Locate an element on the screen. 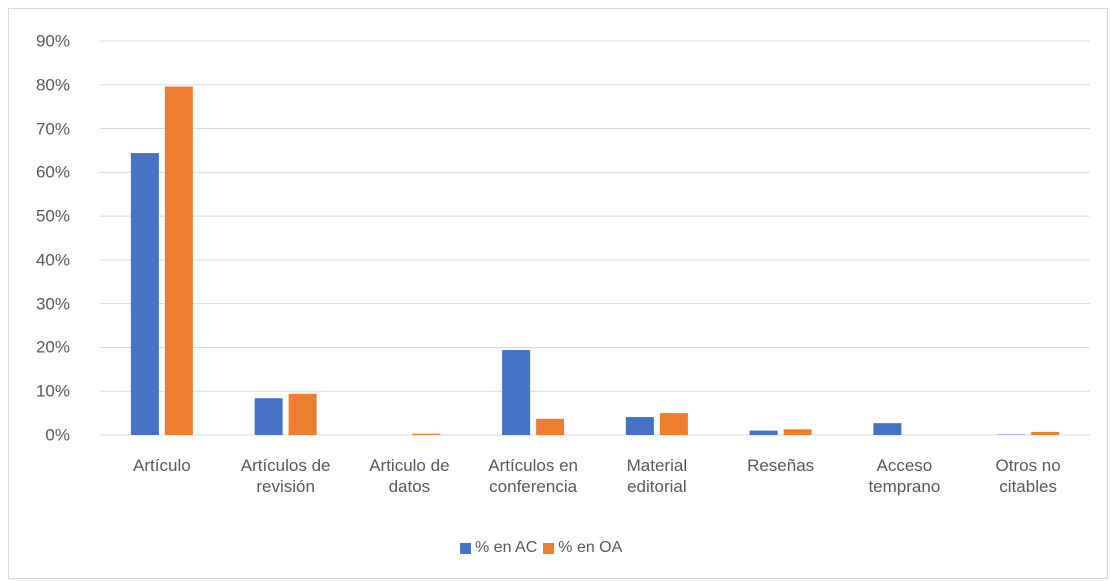 This screenshot has width=1110, height=581. x-tick-label: Otros no citables is located at coordinates (1028, 476).